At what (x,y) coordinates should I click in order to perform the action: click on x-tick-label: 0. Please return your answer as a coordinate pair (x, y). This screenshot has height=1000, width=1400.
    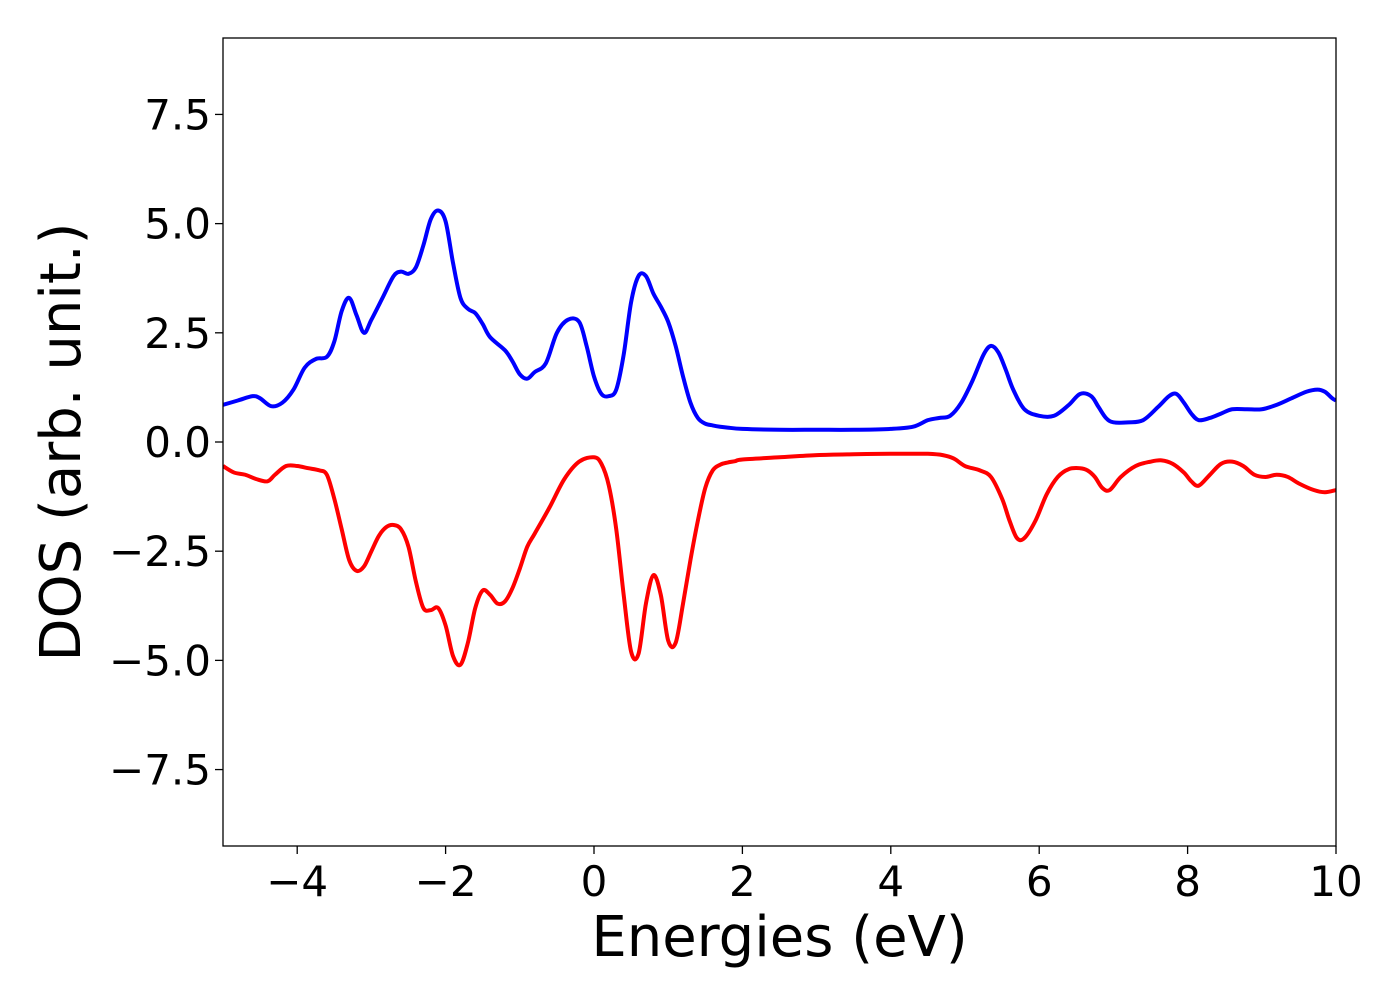
    Looking at the image, I should click on (594, 881).